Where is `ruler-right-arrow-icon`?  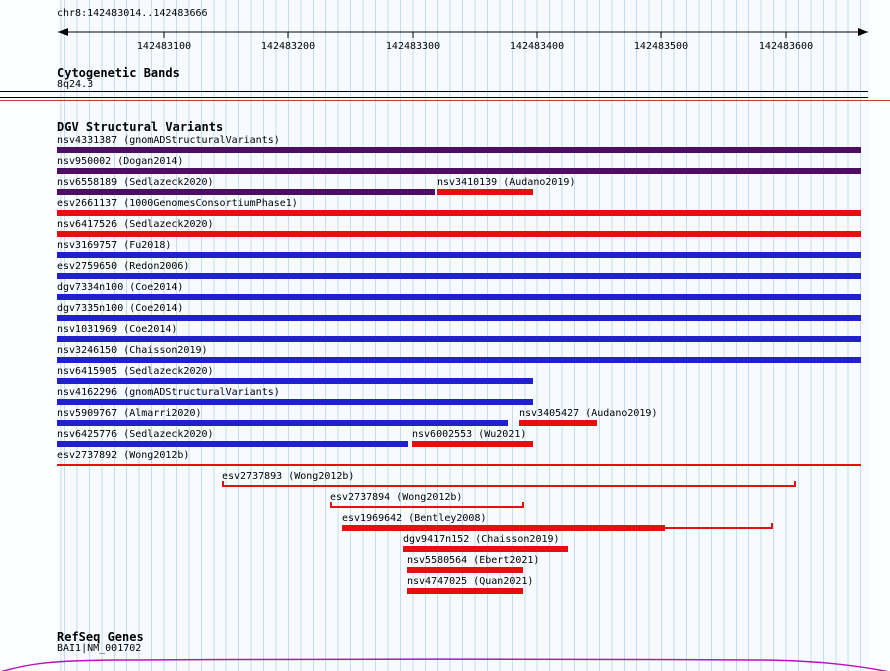
ruler-right-arrow-icon is located at coordinates (863, 32).